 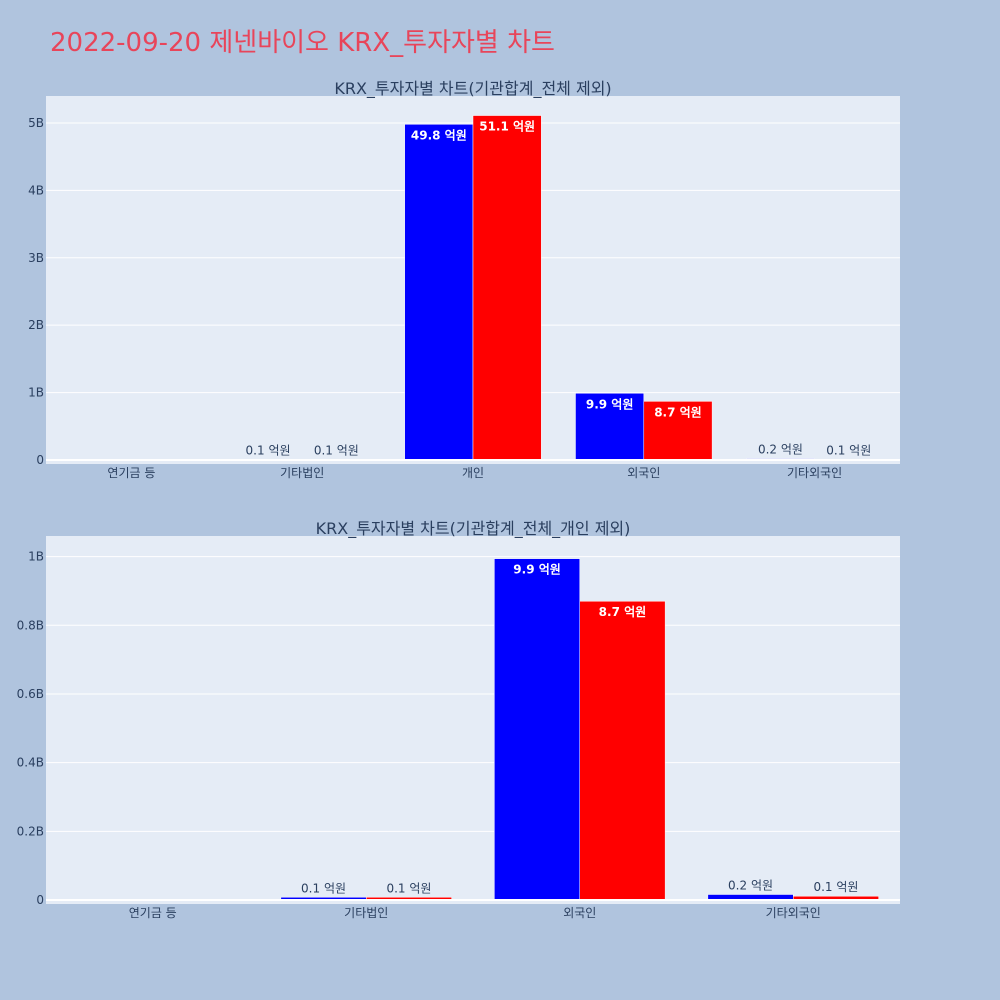 I want to click on page-title: 2022-09-20 제넨바이오 KRX_투자자별 차트, so click(x=302, y=43).